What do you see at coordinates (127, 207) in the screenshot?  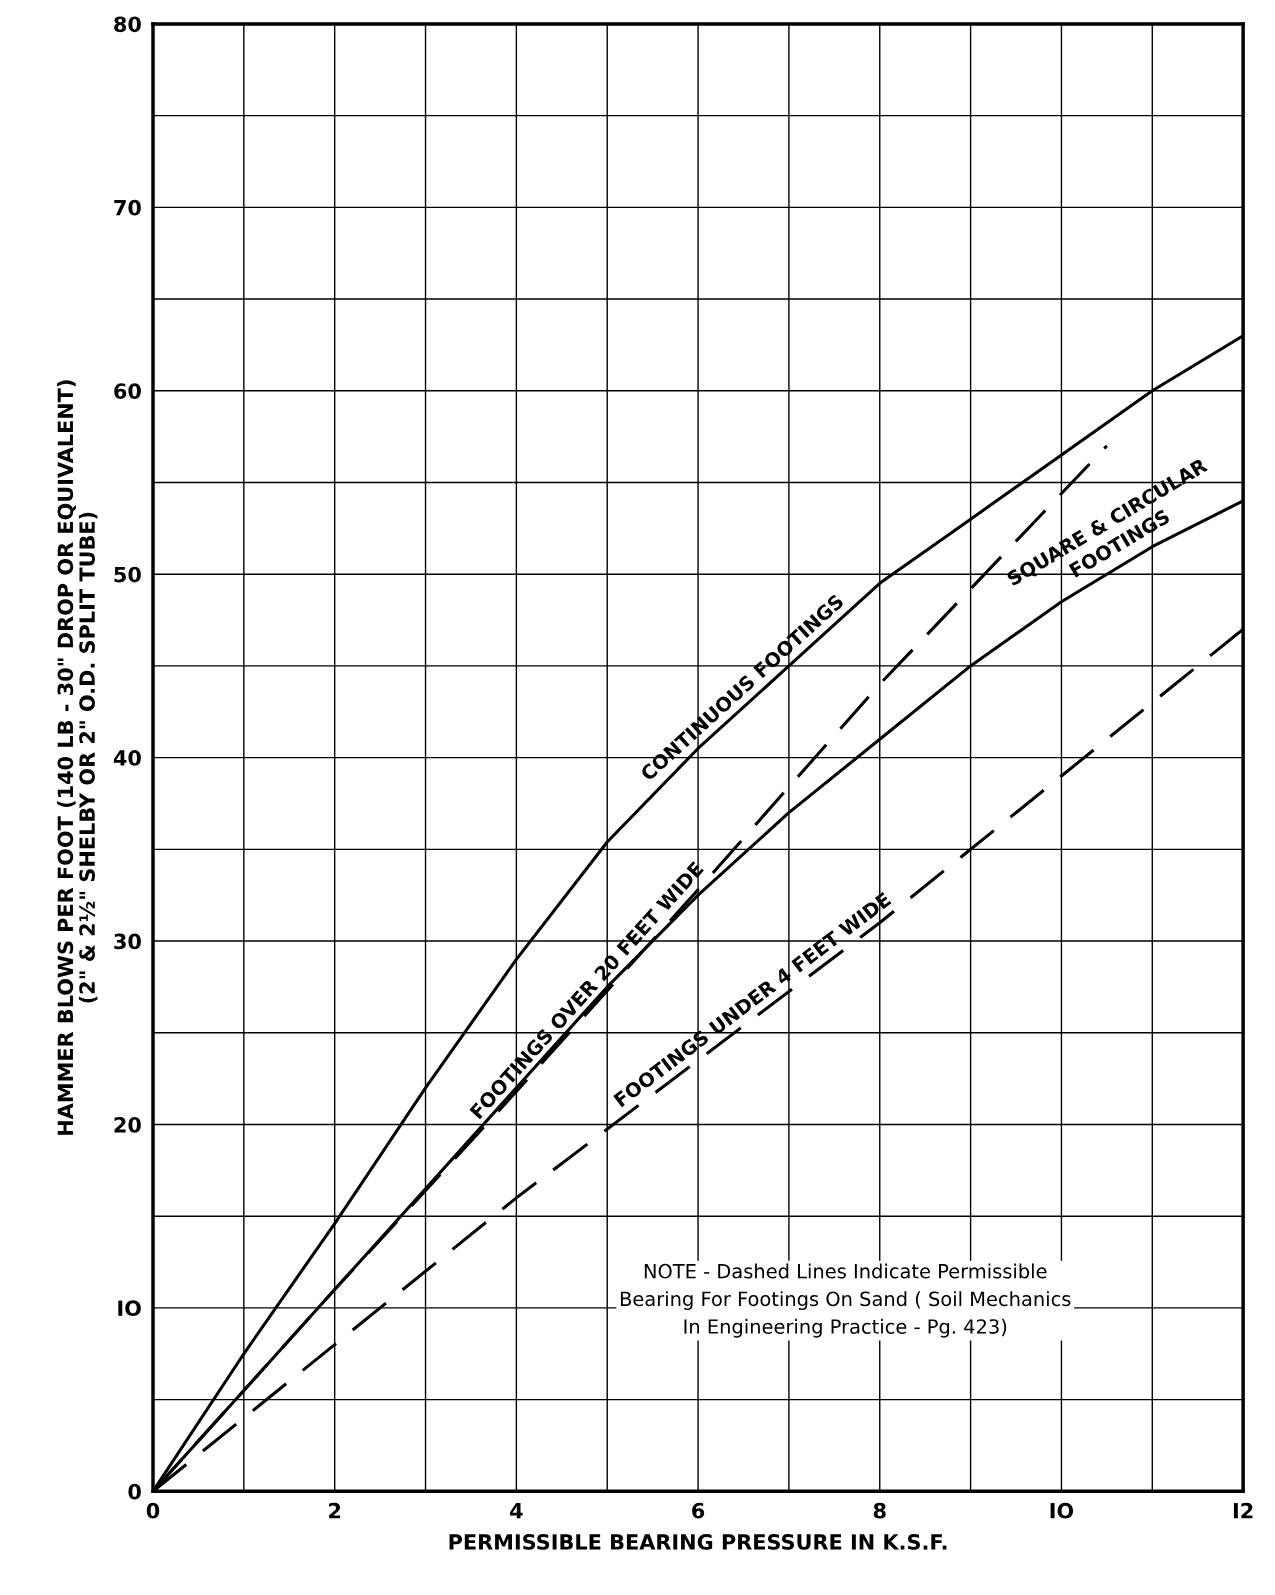 I see `y-tick-label: 70` at bounding box center [127, 207].